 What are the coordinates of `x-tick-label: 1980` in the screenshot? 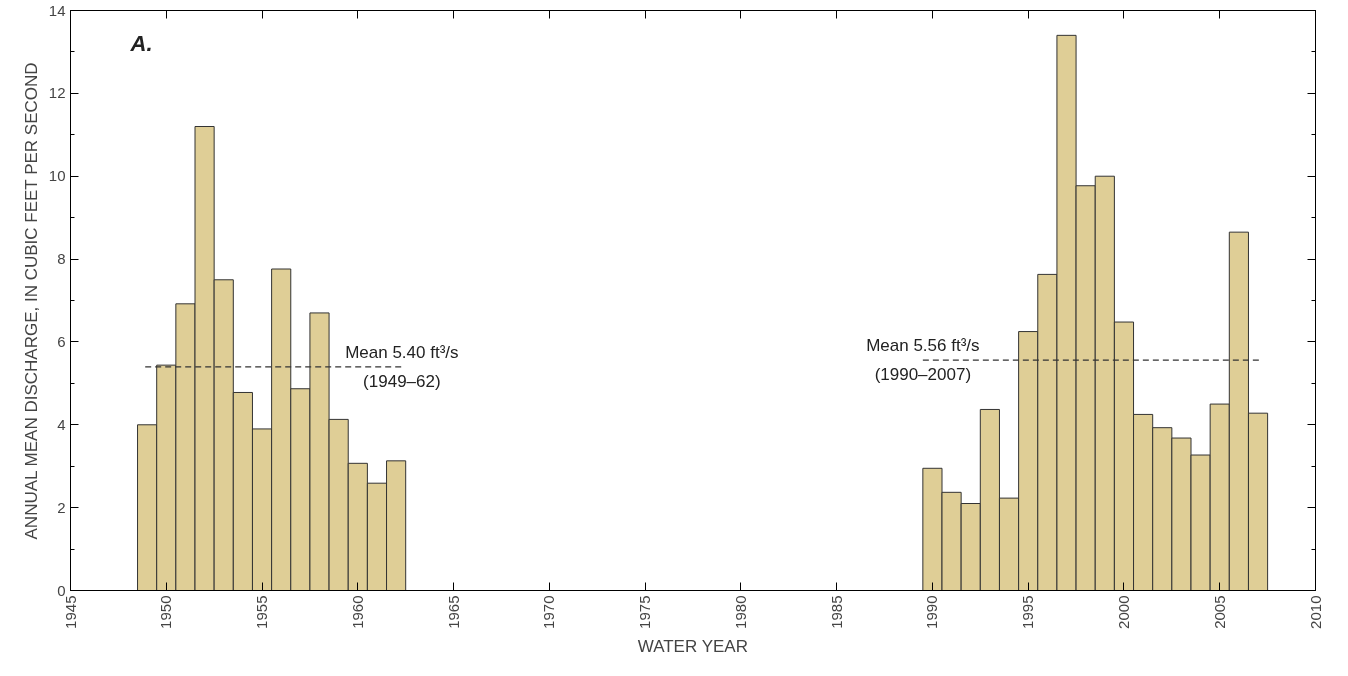 It's located at (740, 612).